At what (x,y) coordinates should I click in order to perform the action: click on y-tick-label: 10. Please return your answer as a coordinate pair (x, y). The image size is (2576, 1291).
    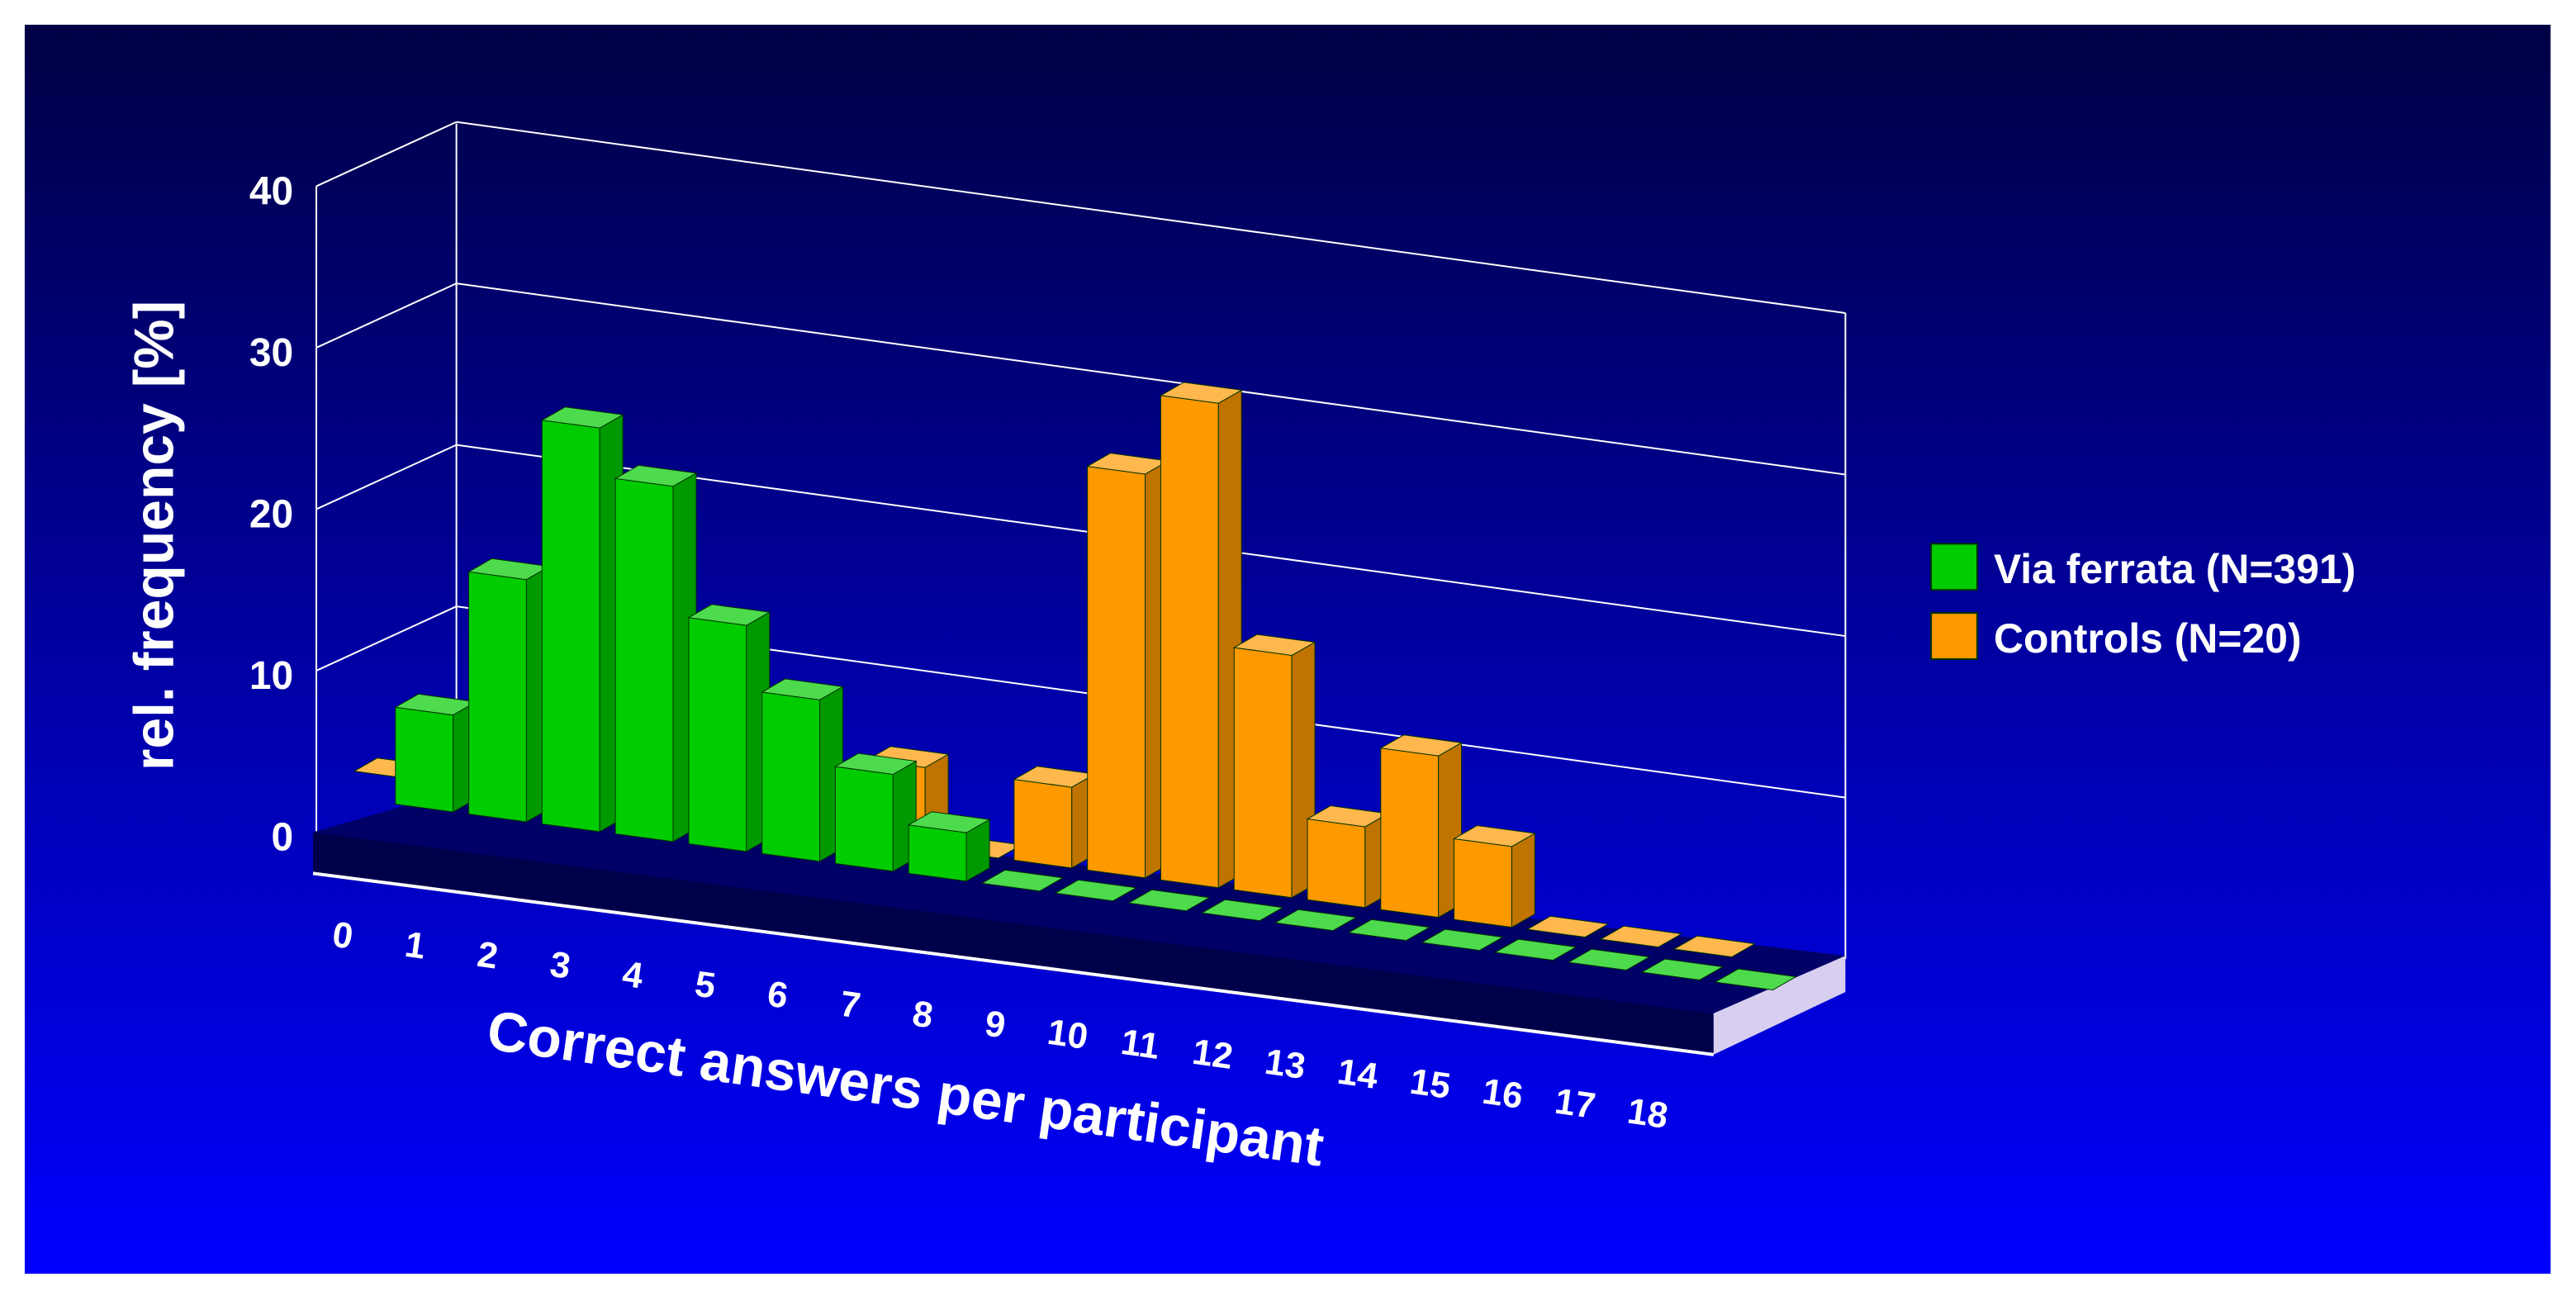
    Looking at the image, I should click on (271, 676).